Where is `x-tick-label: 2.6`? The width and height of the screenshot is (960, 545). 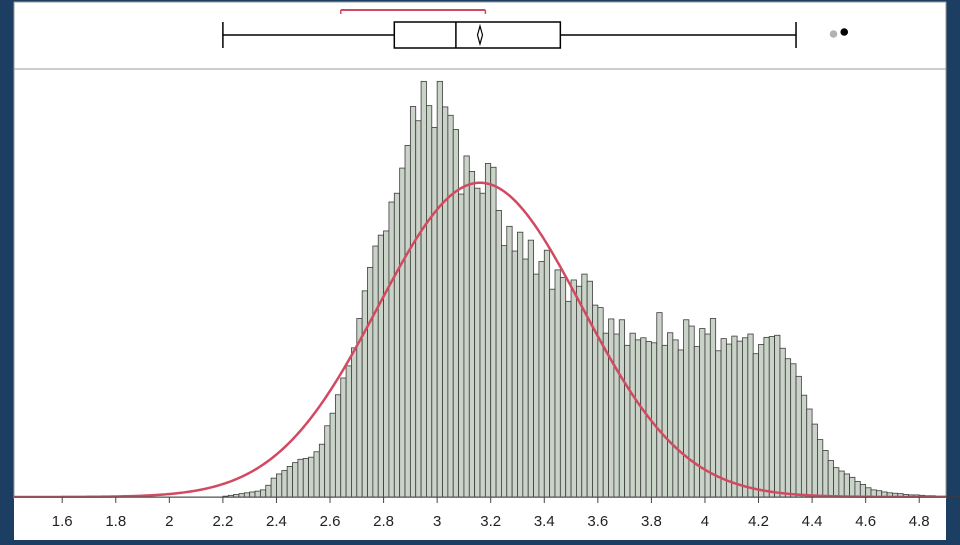
x-tick-label: 2.6 is located at coordinates (330, 521).